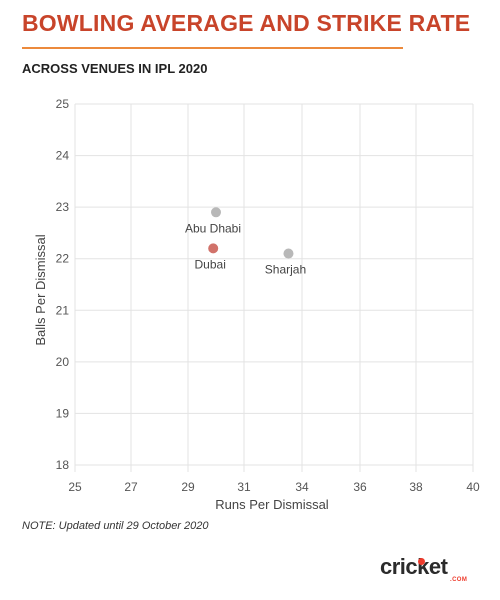 This screenshot has height=600, width=500. Describe the element at coordinates (212, 48) in the screenshot. I see `title-underline` at that location.